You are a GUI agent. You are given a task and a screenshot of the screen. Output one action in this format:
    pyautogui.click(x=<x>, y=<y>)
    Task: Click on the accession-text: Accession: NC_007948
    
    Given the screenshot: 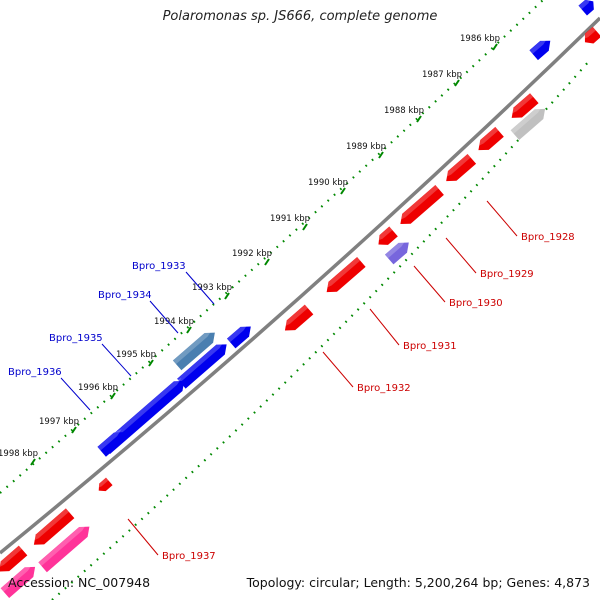 What is the action you would take?
    pyautogui.click(x=79, y=582)
    